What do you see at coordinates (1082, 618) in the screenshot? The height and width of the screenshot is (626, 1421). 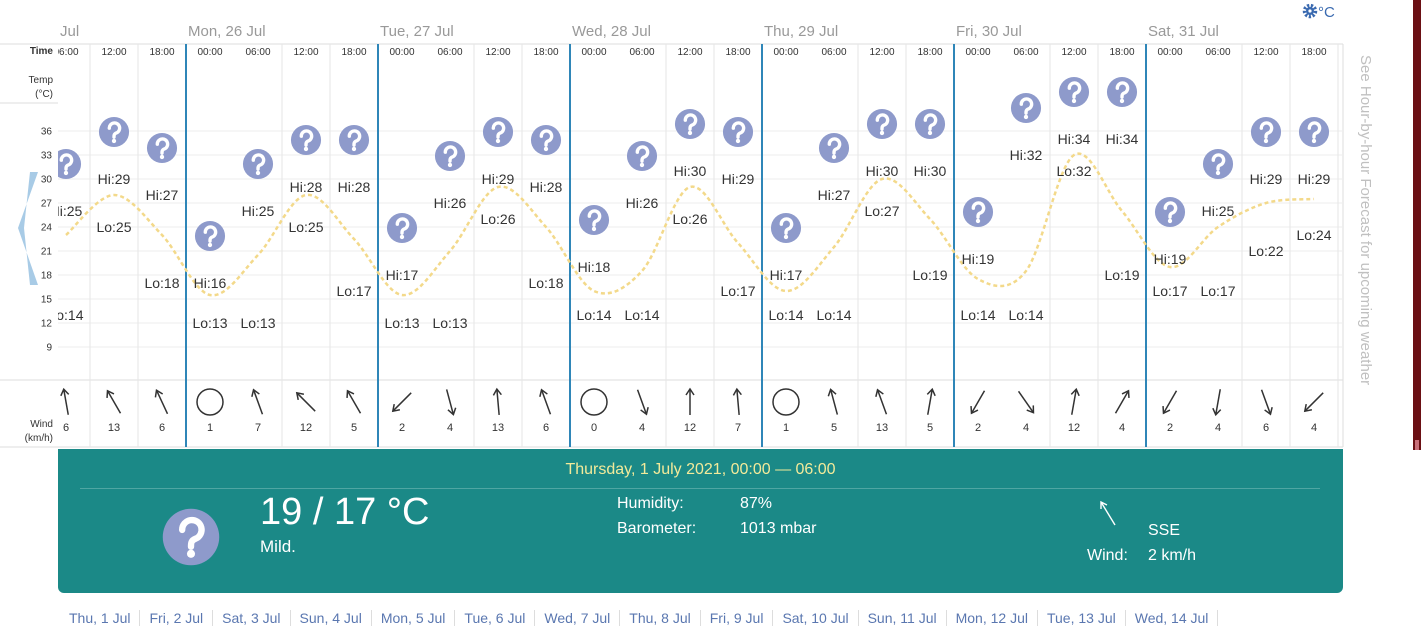 I see `date-link: Tue, 13 Jul` at bounding box center [1082, 618].